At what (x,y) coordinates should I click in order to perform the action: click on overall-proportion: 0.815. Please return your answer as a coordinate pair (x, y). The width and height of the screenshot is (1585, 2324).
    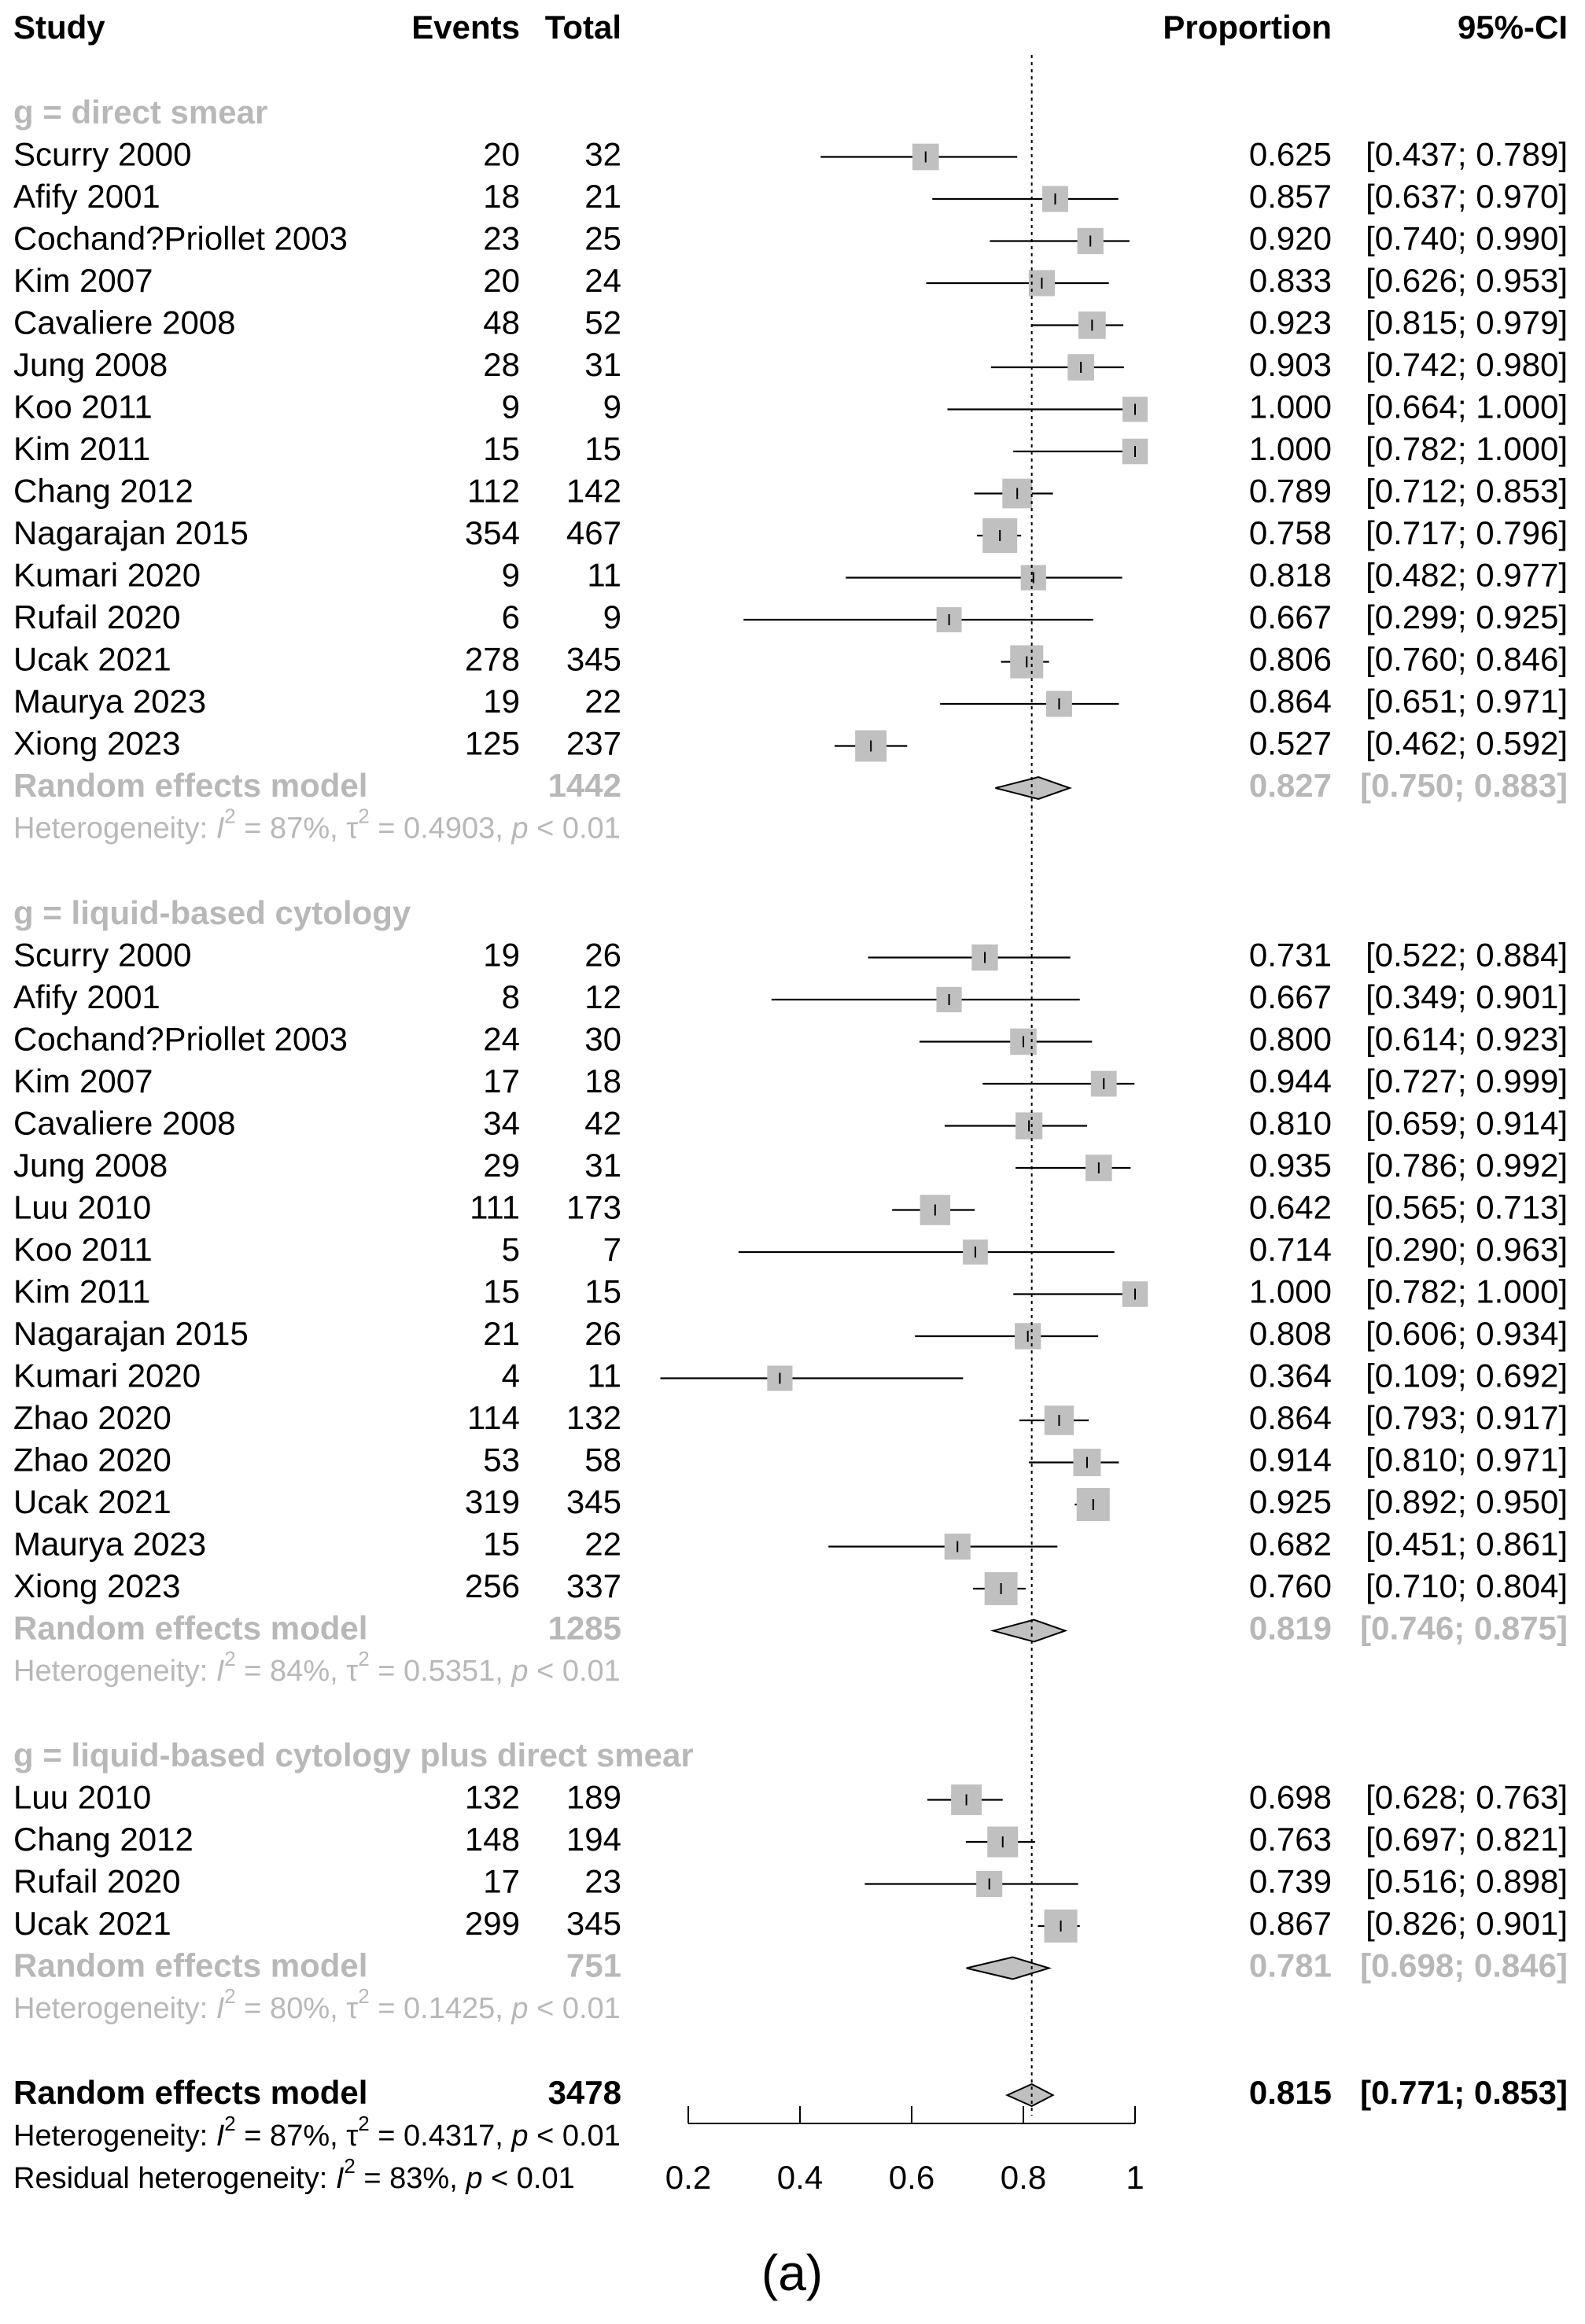
    Looking at the image, I should click on (1291, 2092).